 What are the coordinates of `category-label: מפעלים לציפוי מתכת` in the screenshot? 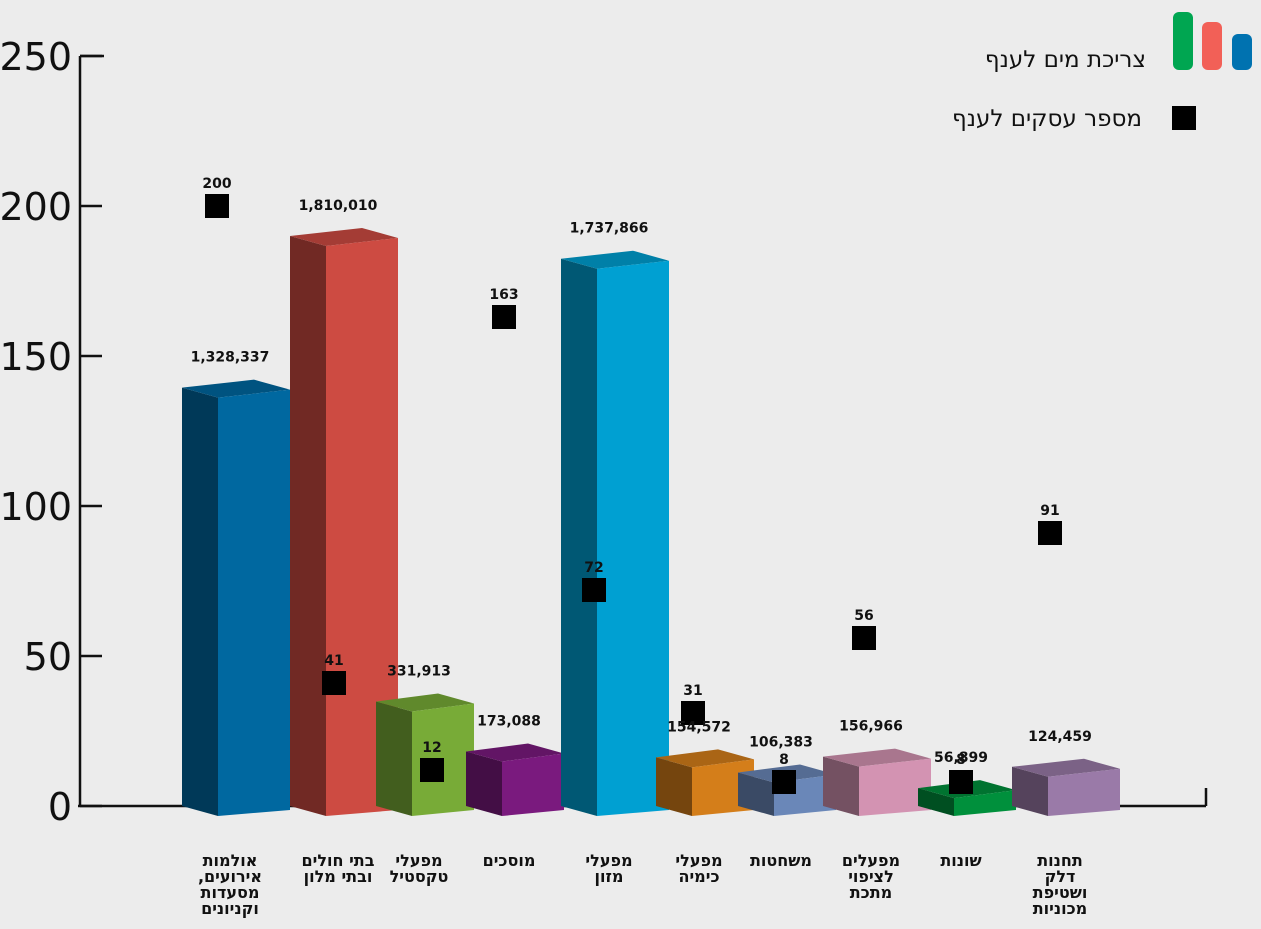 It's located at (871, 876).